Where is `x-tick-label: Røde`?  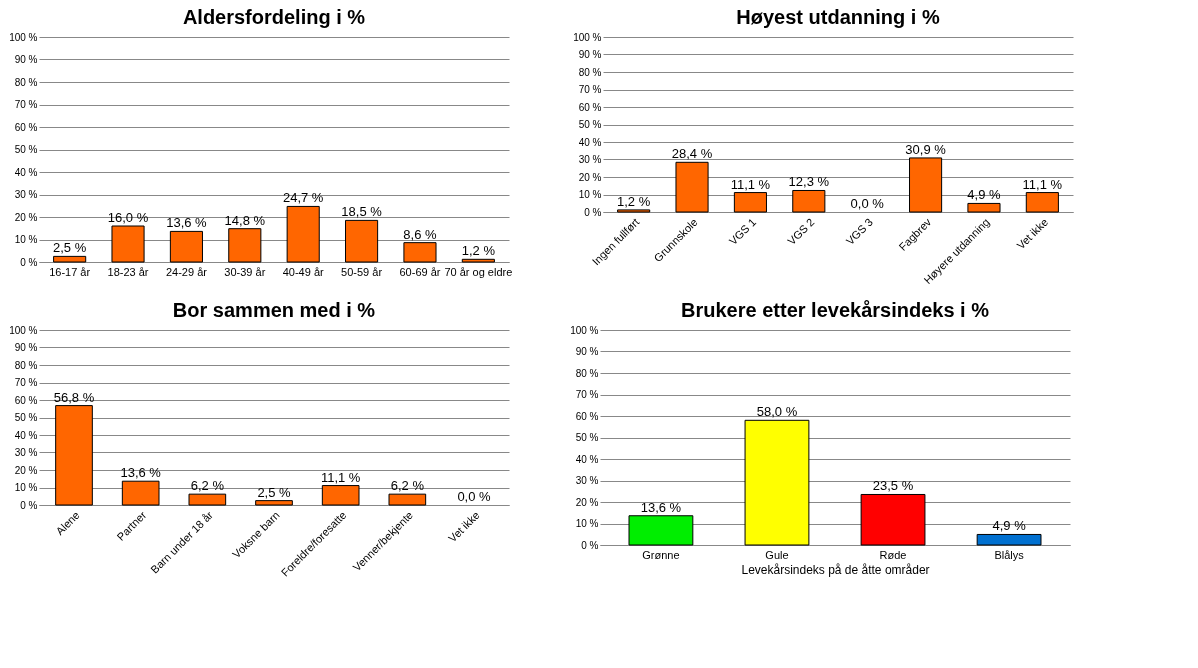
x-tick-label: Røde is located at coordinates (893, 554).